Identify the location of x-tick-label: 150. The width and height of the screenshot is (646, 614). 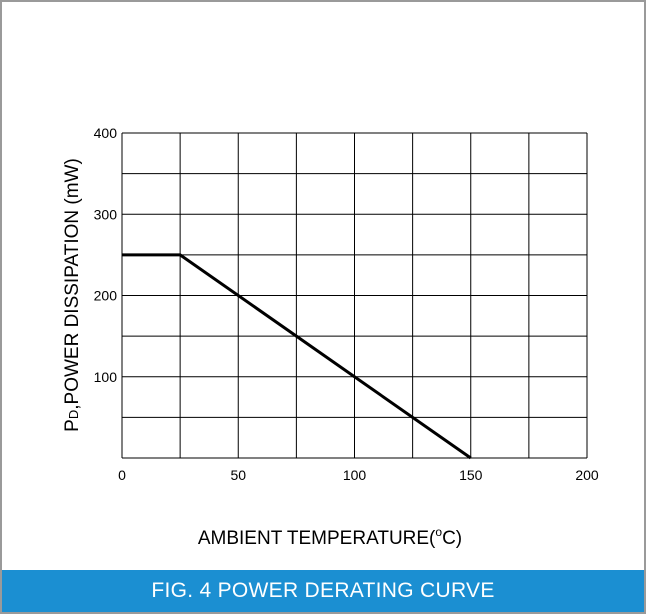
(471, 475).